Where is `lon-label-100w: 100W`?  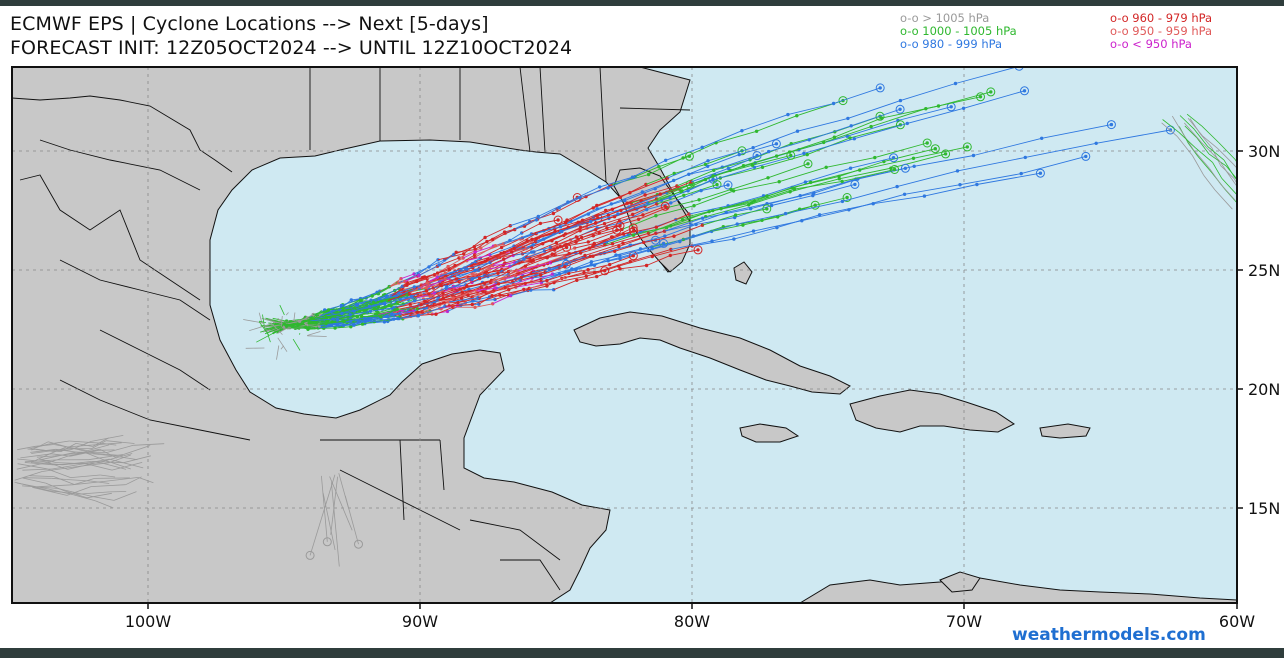
lon-label-100w: 100W is located at coordinates (148, 621).